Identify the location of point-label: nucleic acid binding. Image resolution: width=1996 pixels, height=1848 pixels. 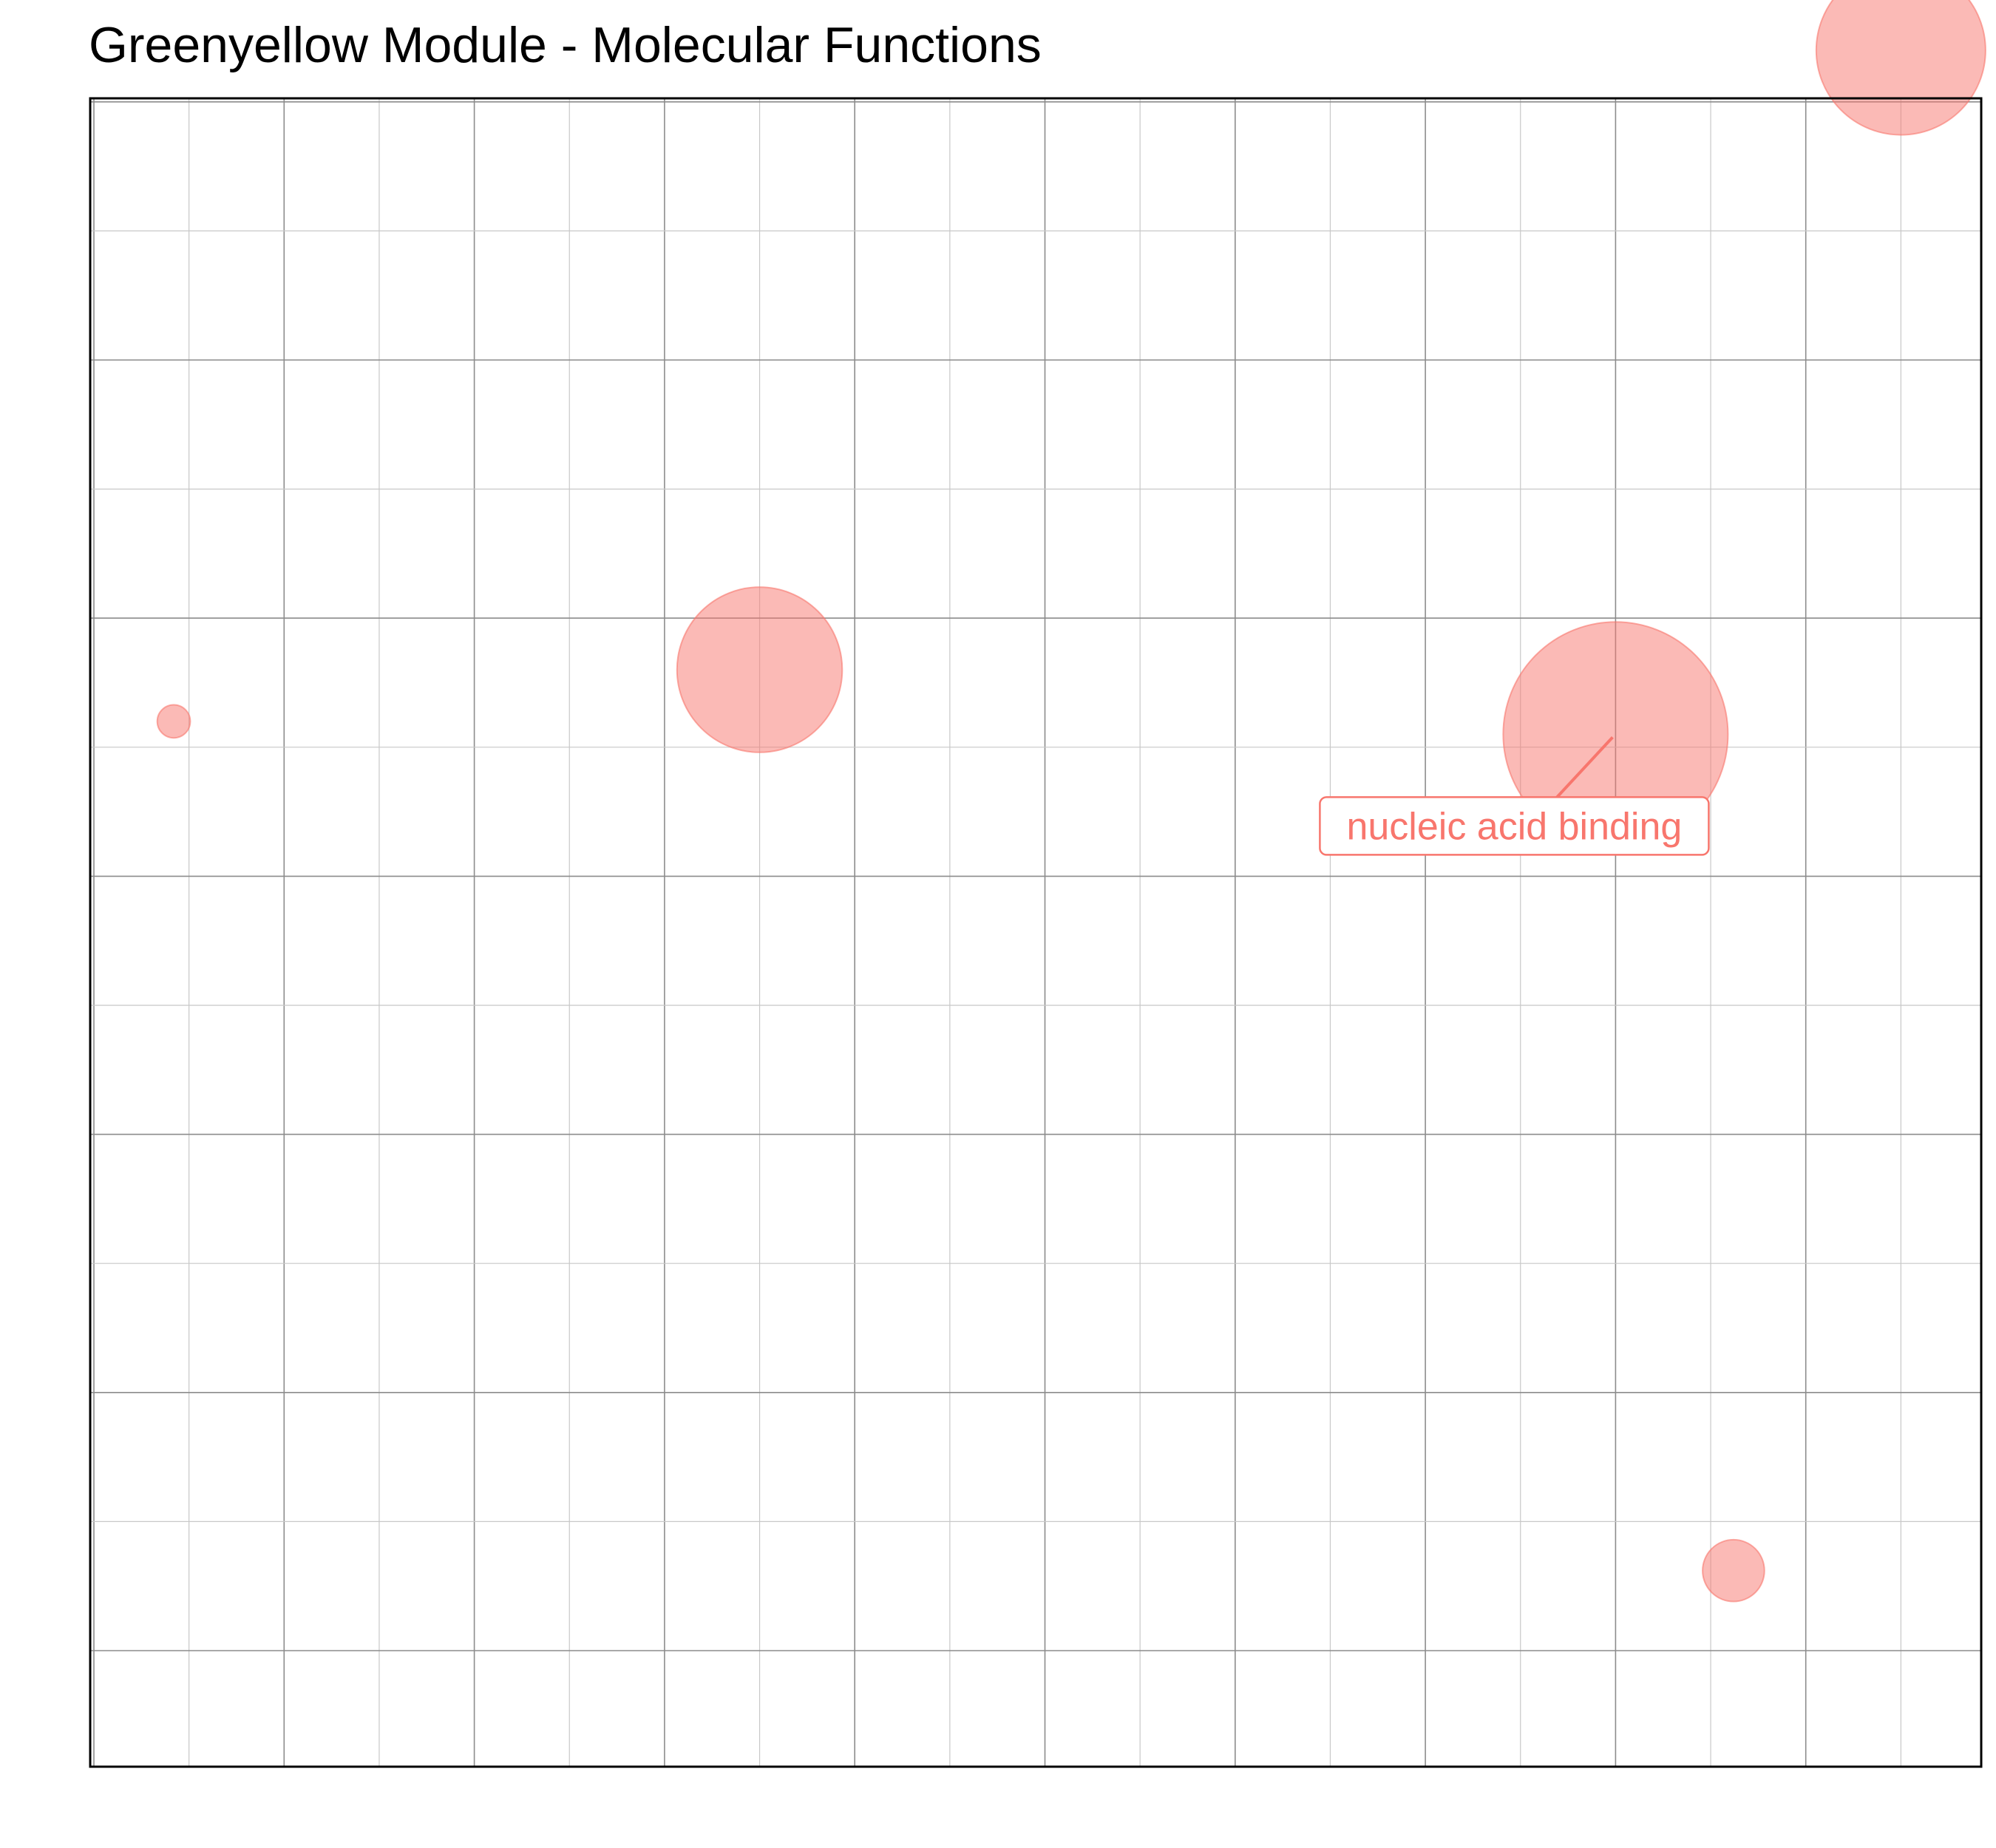
(1514, 827).